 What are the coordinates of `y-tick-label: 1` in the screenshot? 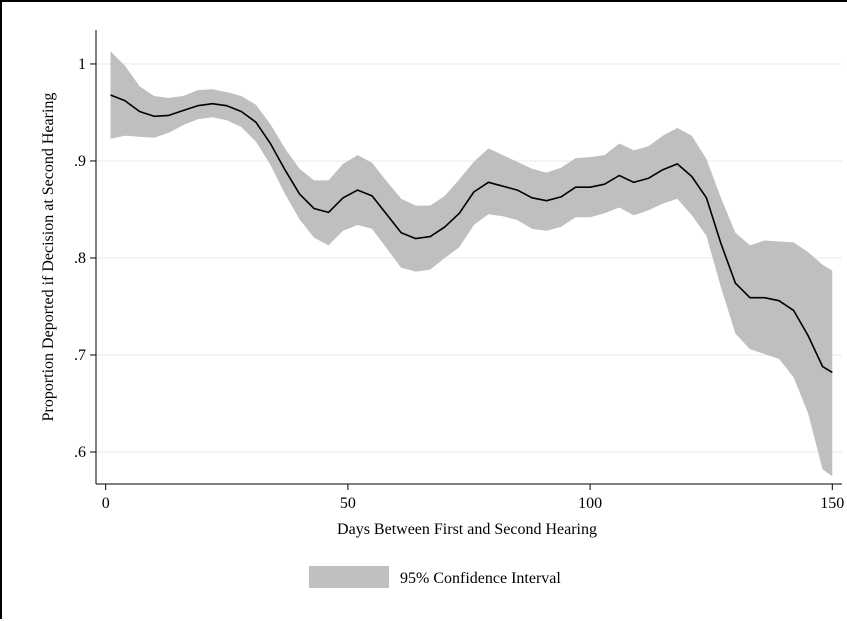 It's located at (82, 64).